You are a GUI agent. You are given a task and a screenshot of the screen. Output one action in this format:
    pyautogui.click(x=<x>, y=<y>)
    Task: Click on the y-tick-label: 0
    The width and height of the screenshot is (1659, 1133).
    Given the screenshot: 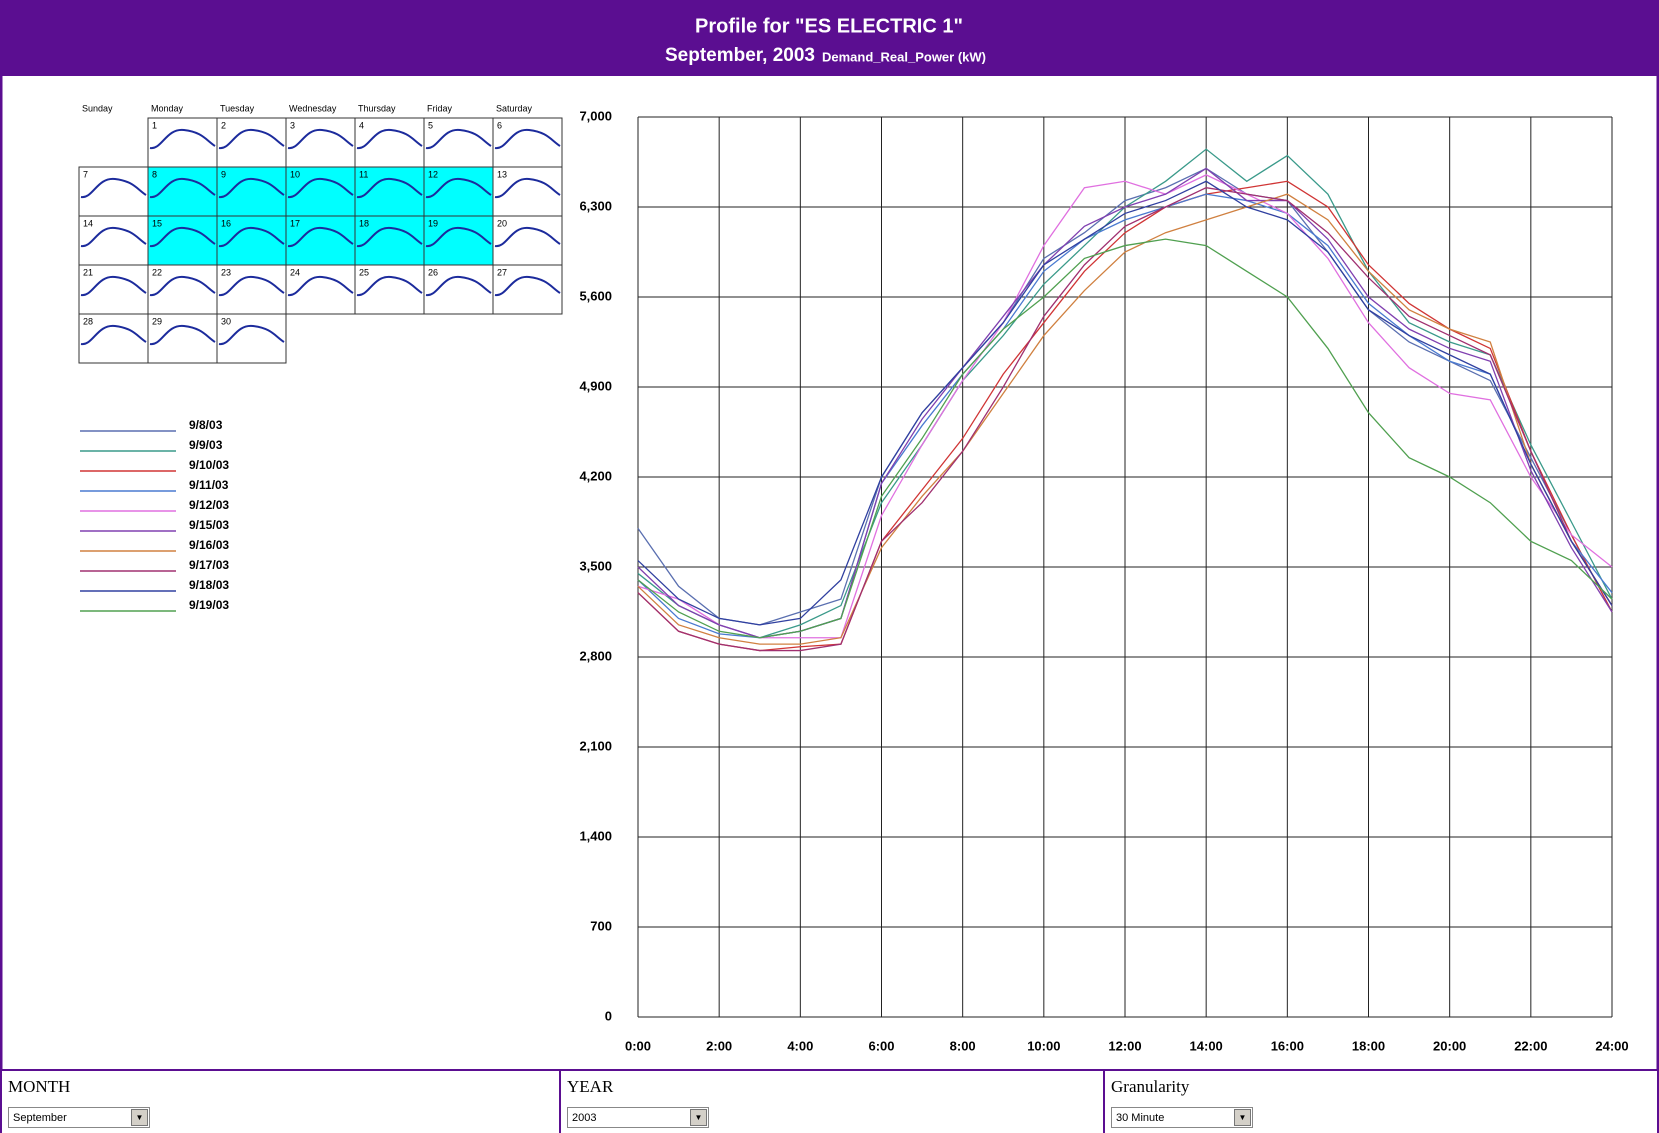 What is the action you would take?
    pyautogui.click(x=608, y=1015)
    